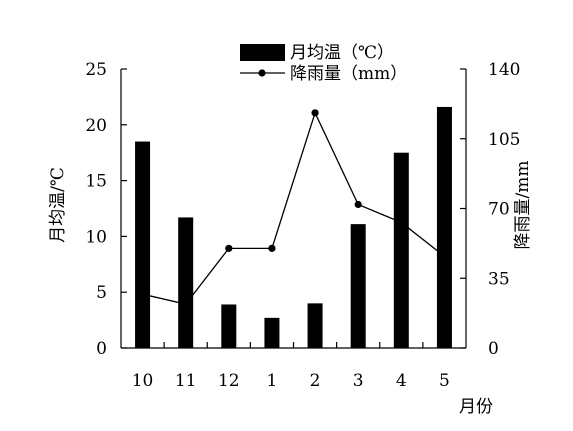  Describe the element at coordinates (504, 70) in the screenshot. I see `right-tick-label-140: 140` at that location.